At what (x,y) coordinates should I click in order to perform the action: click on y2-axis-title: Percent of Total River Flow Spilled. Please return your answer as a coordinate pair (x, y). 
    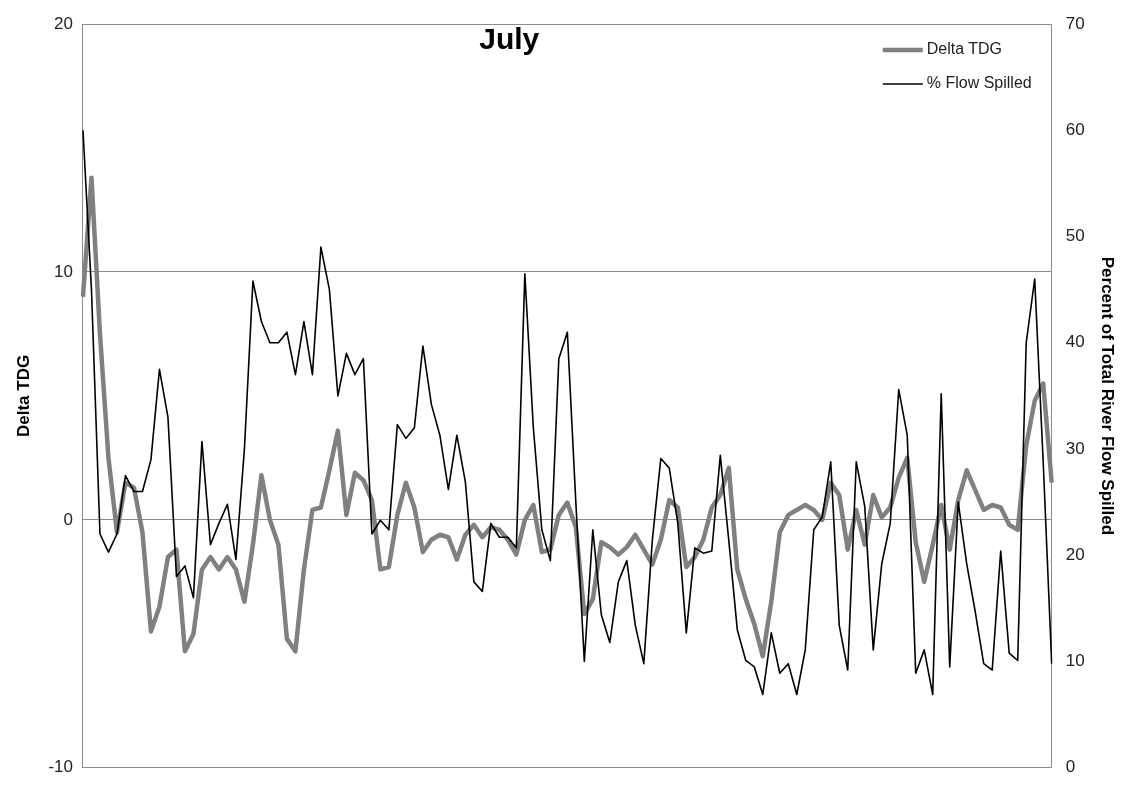
    Looking at the image, I should click on (1108, 396).